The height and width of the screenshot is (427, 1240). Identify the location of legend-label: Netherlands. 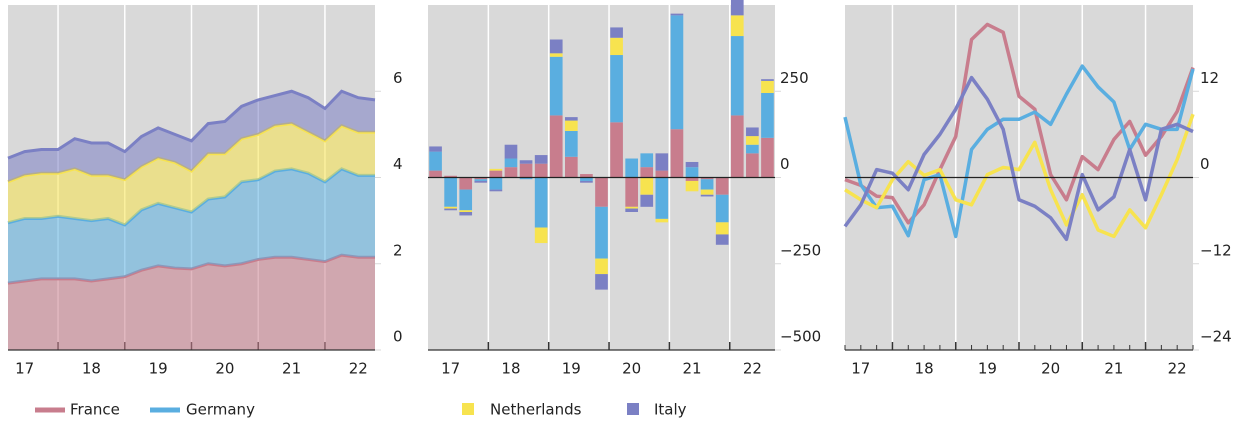
(536, 410).